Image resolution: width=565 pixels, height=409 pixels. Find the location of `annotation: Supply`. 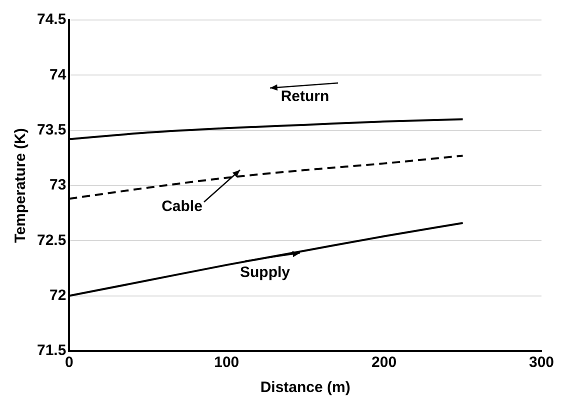

annotation: Supply is located at coordinates (265, 273).